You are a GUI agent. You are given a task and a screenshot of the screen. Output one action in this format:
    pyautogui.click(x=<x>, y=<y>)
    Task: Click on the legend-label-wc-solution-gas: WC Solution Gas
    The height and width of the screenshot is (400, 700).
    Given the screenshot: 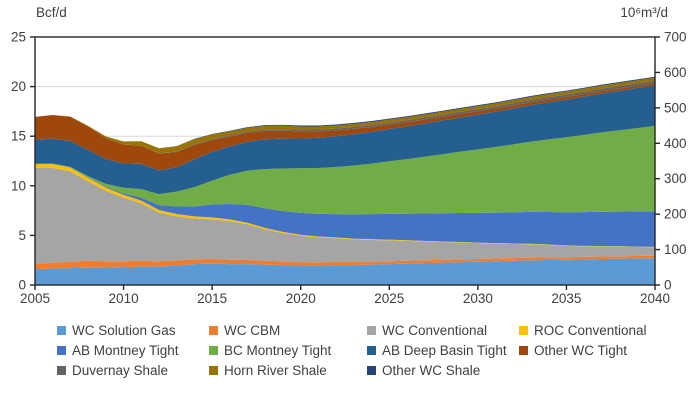 What is the action you would take?
    pyautogui.click(x=124, y=330)
    